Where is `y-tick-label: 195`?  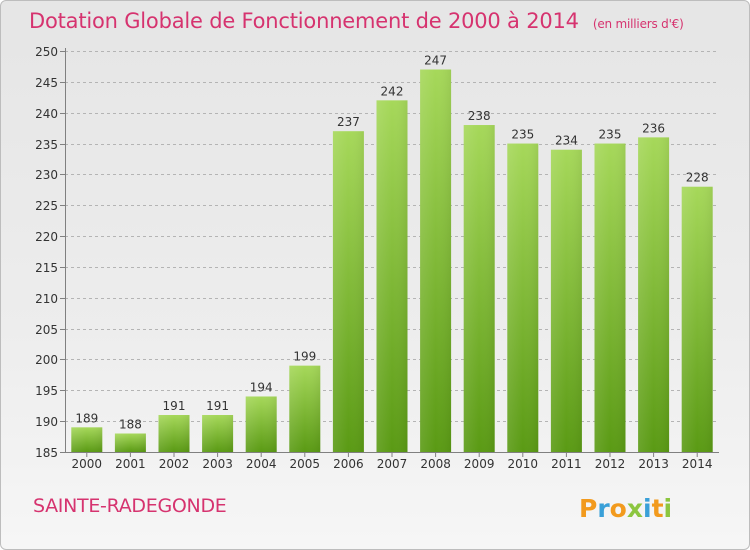
y-tick-label: 195 is located at coordinates (46, 391).